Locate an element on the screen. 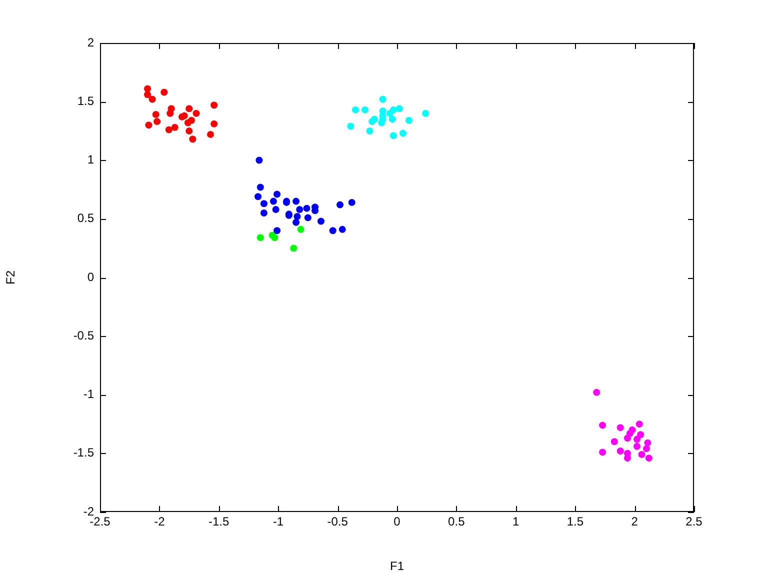 The width and height of the screenshot is (768, 576). x-tick-label: 2 is located at coordinates (634, 521).